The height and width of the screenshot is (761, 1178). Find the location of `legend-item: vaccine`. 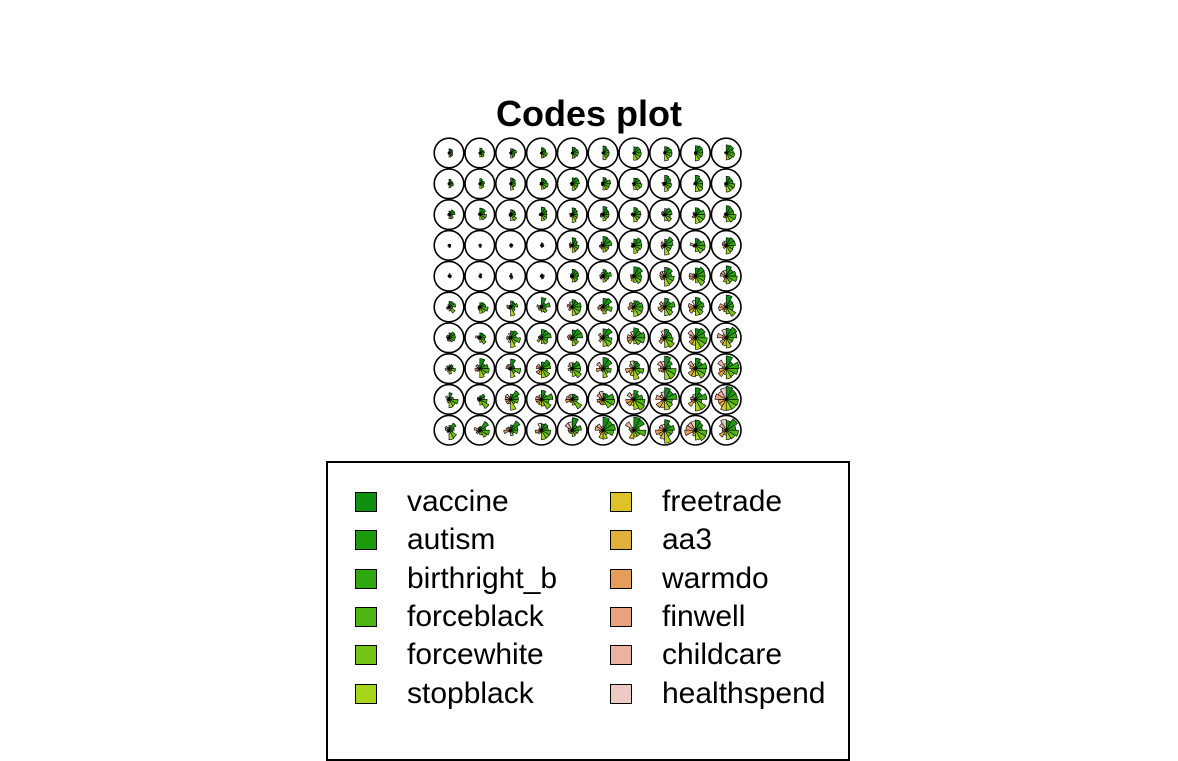

legend-item: vaccine is located at coordinates (456, 502).